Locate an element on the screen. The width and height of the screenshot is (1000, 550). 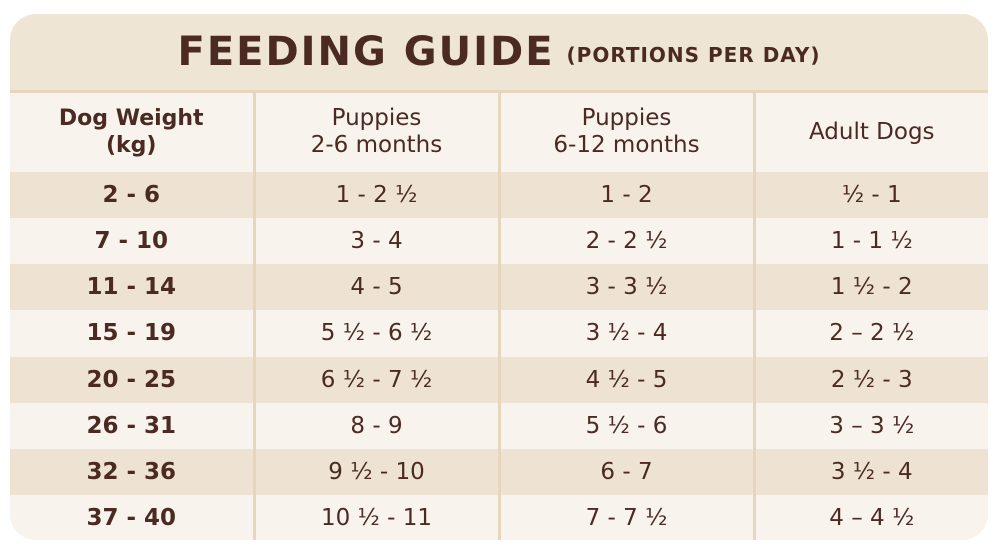
puppies-2-6-cell: 6 ½ - 7 ½ is located at coordinates (375, 379).